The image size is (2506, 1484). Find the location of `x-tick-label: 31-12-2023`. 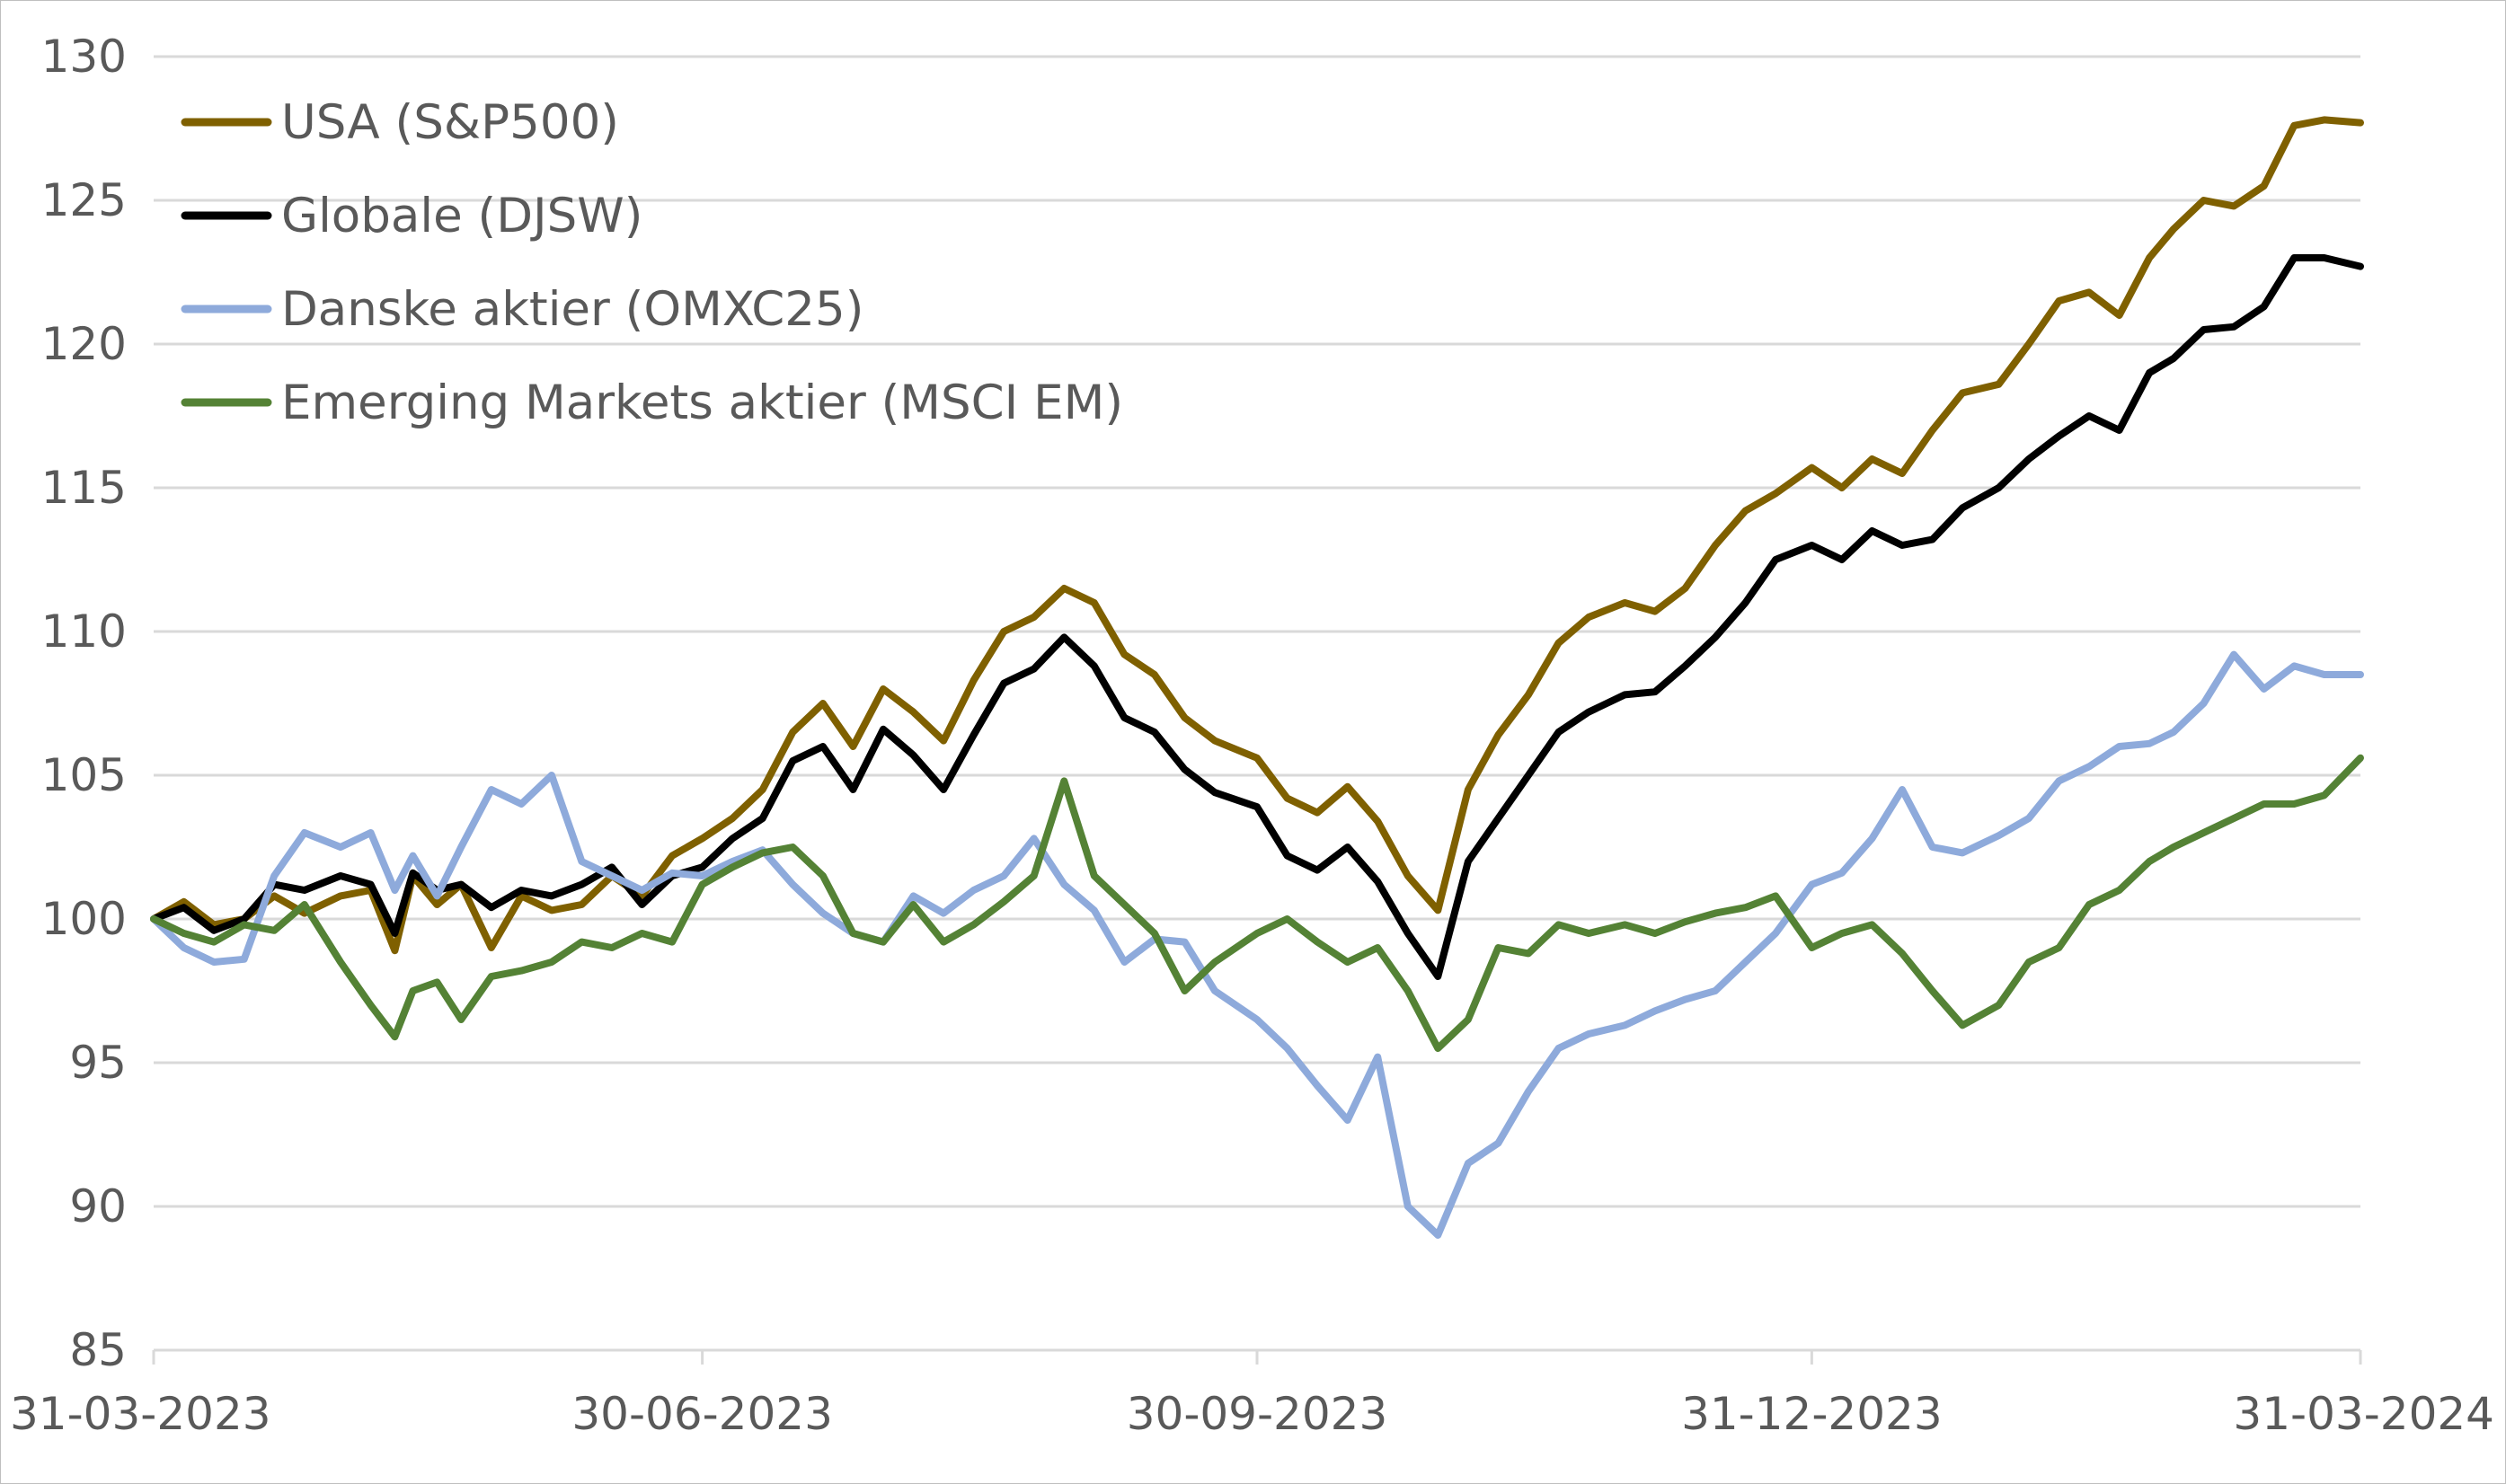

x-tick-label: 31-12-2023 is located at coordinates (1812, 1414).